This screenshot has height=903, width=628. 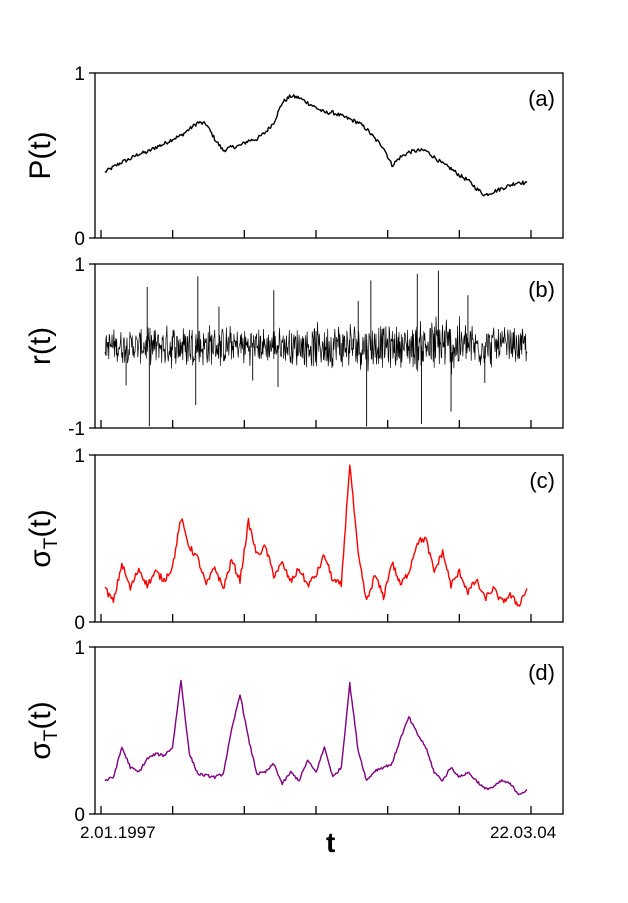 I want to click on x-axis-start-label: 2.01.1997, so click(x=118, y=832).